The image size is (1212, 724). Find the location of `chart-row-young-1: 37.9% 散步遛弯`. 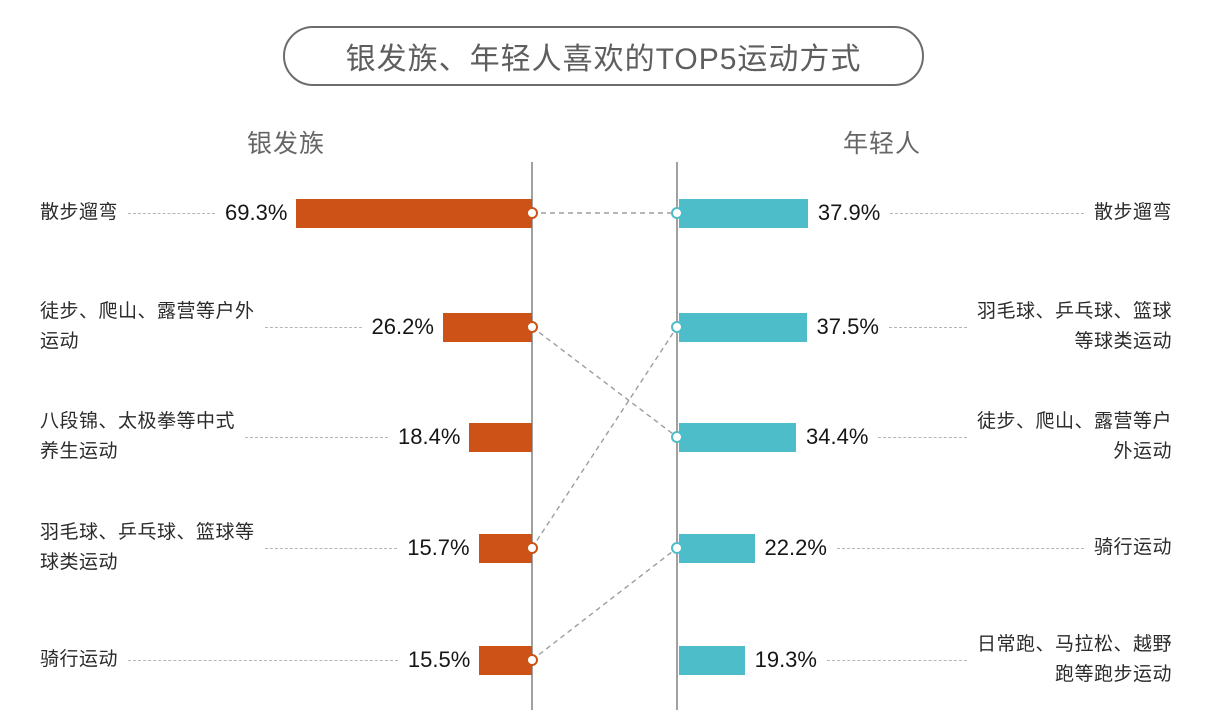

chart-row-young-1: 37.9% 散步遛弯 is located at coordinates (925, 213).